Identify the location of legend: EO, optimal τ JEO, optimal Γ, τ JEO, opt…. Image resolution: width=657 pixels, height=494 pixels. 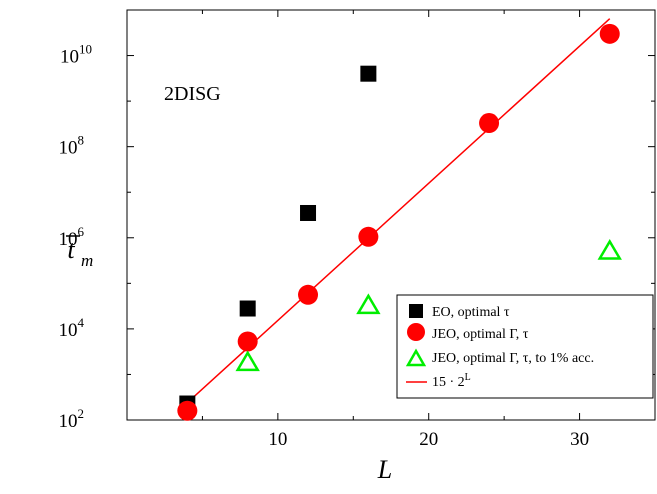
(525, 346).